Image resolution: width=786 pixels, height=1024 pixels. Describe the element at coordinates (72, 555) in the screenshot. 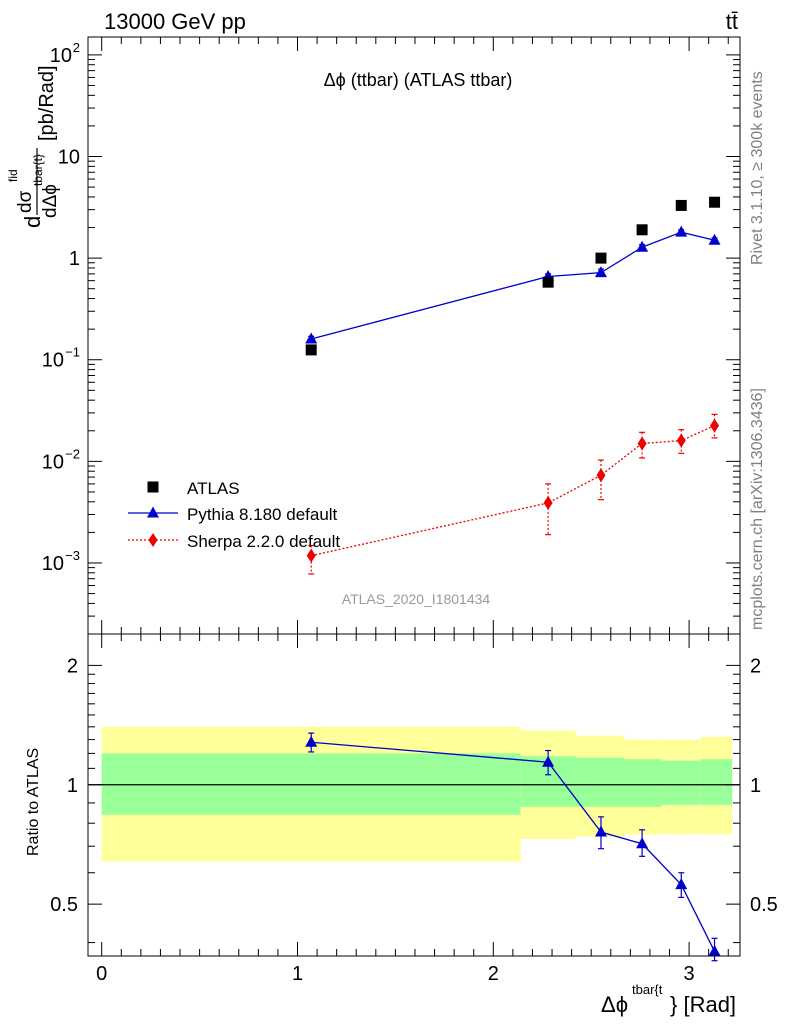

I see `main-y-tick-exponent: −3` at that location.